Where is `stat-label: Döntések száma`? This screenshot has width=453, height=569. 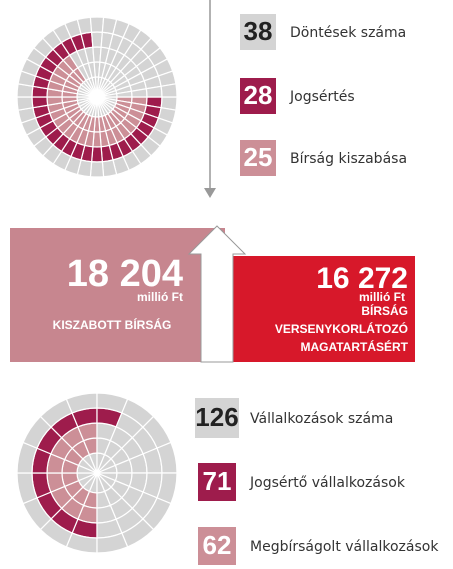
stat-label: Döntések száma is located at coordinates (348, 33).